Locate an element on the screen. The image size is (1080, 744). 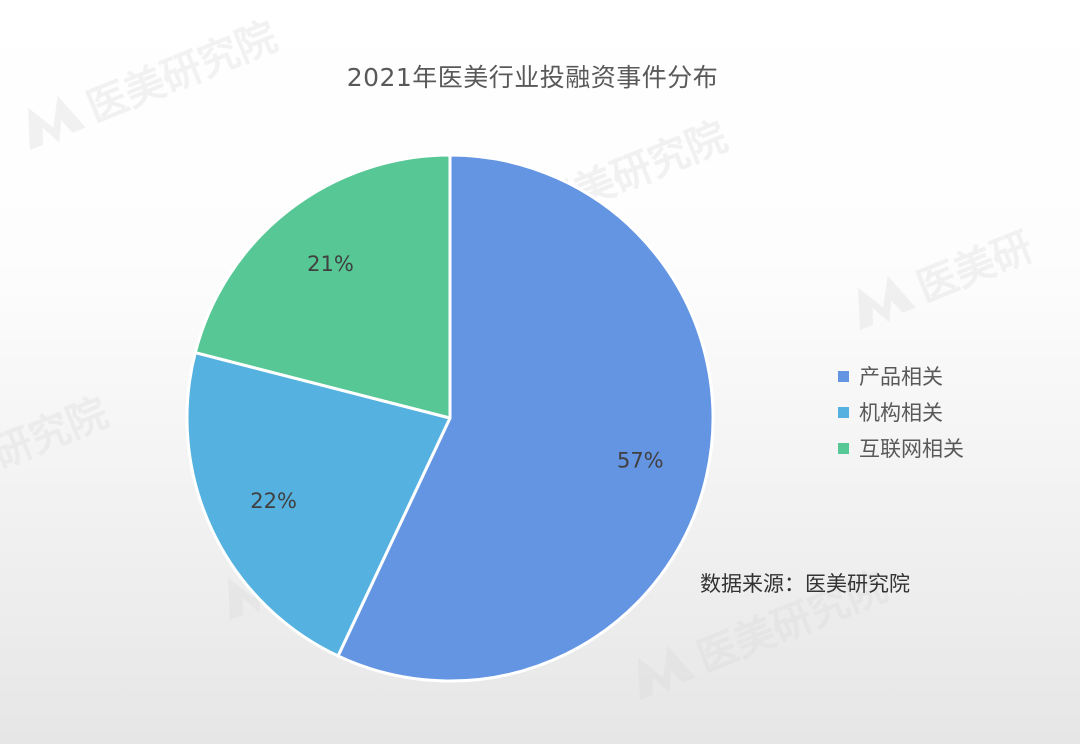
legend-label: 产品相关 is located at coordinates (901, 377).